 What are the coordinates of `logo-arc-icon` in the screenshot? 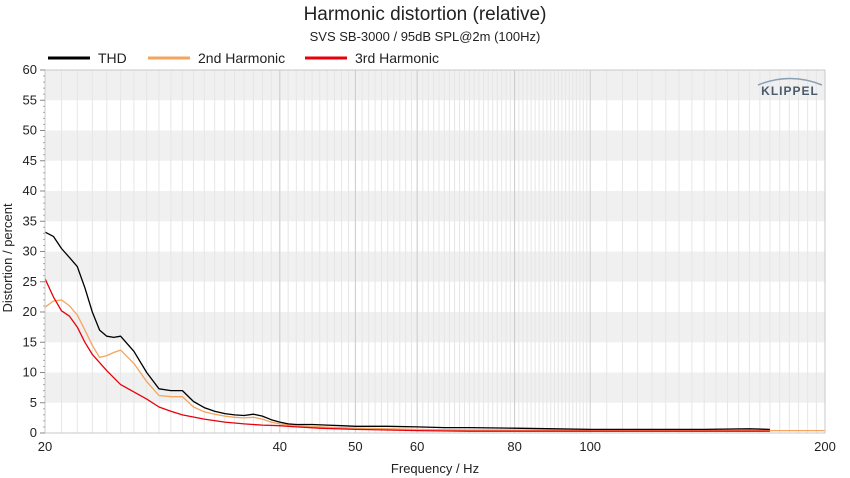 It's located at (790, 81).